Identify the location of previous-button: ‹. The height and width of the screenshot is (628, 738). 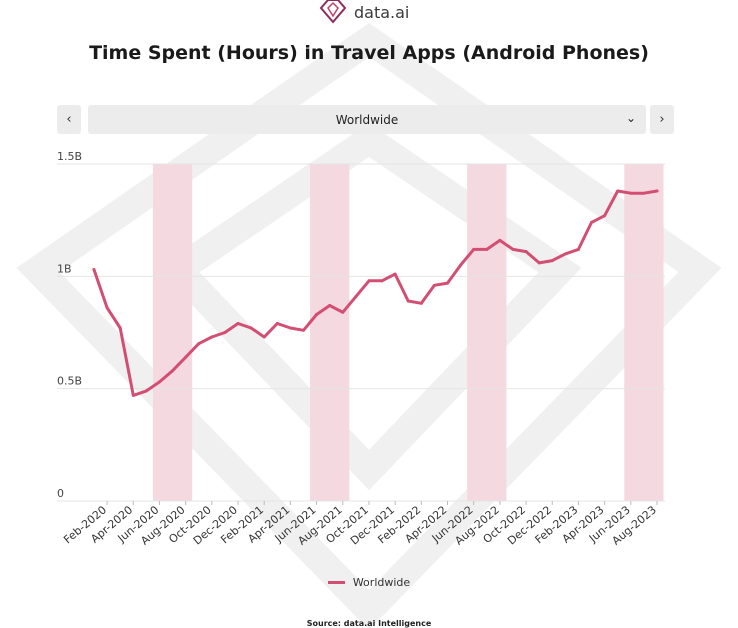
(69, 119).